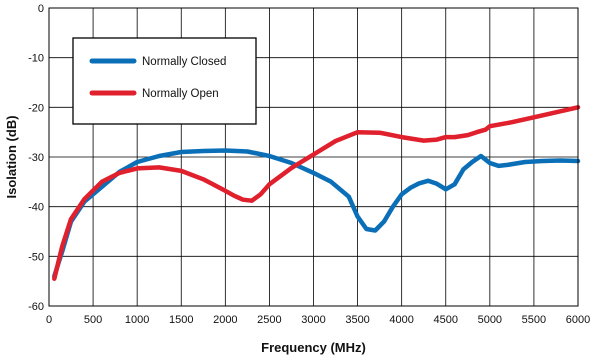  Describe the element at coordinates (36, 59) in the screenshot. I see `y-tick-label: -10` at that location.